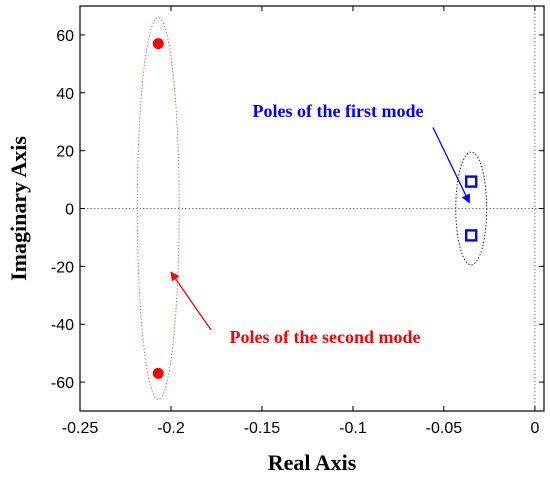 The image size is (550, 481). I want to click on y-tick-label: 40, so click(65, 94).